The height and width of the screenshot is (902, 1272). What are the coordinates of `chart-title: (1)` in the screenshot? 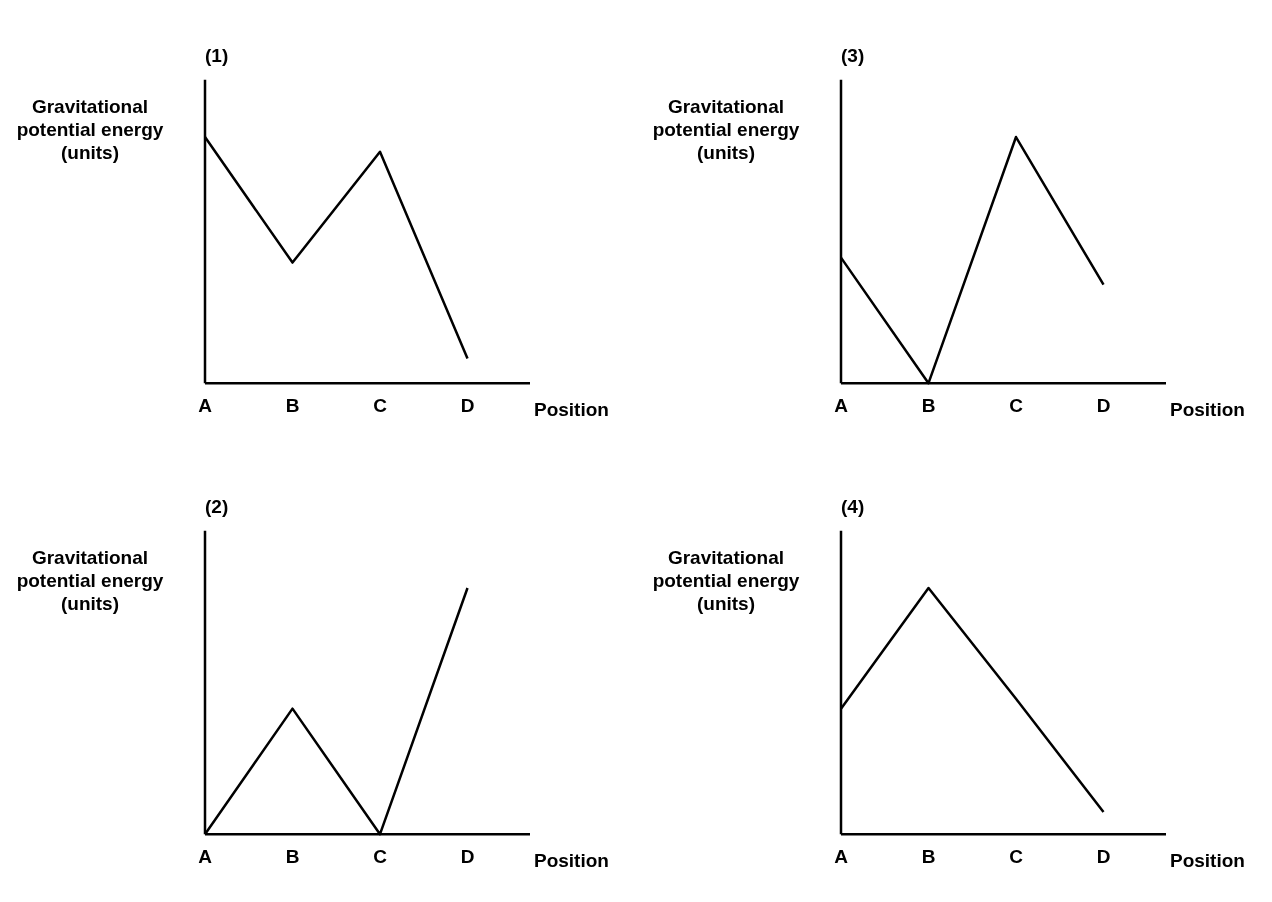 It's located at (217, 55).